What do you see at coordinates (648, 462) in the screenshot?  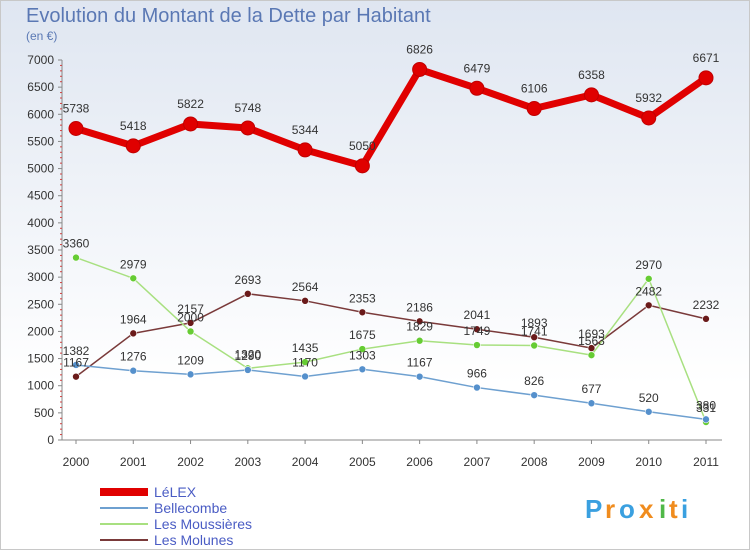 I see `x-tick-label: 2010` at bounding box center [648, 462].